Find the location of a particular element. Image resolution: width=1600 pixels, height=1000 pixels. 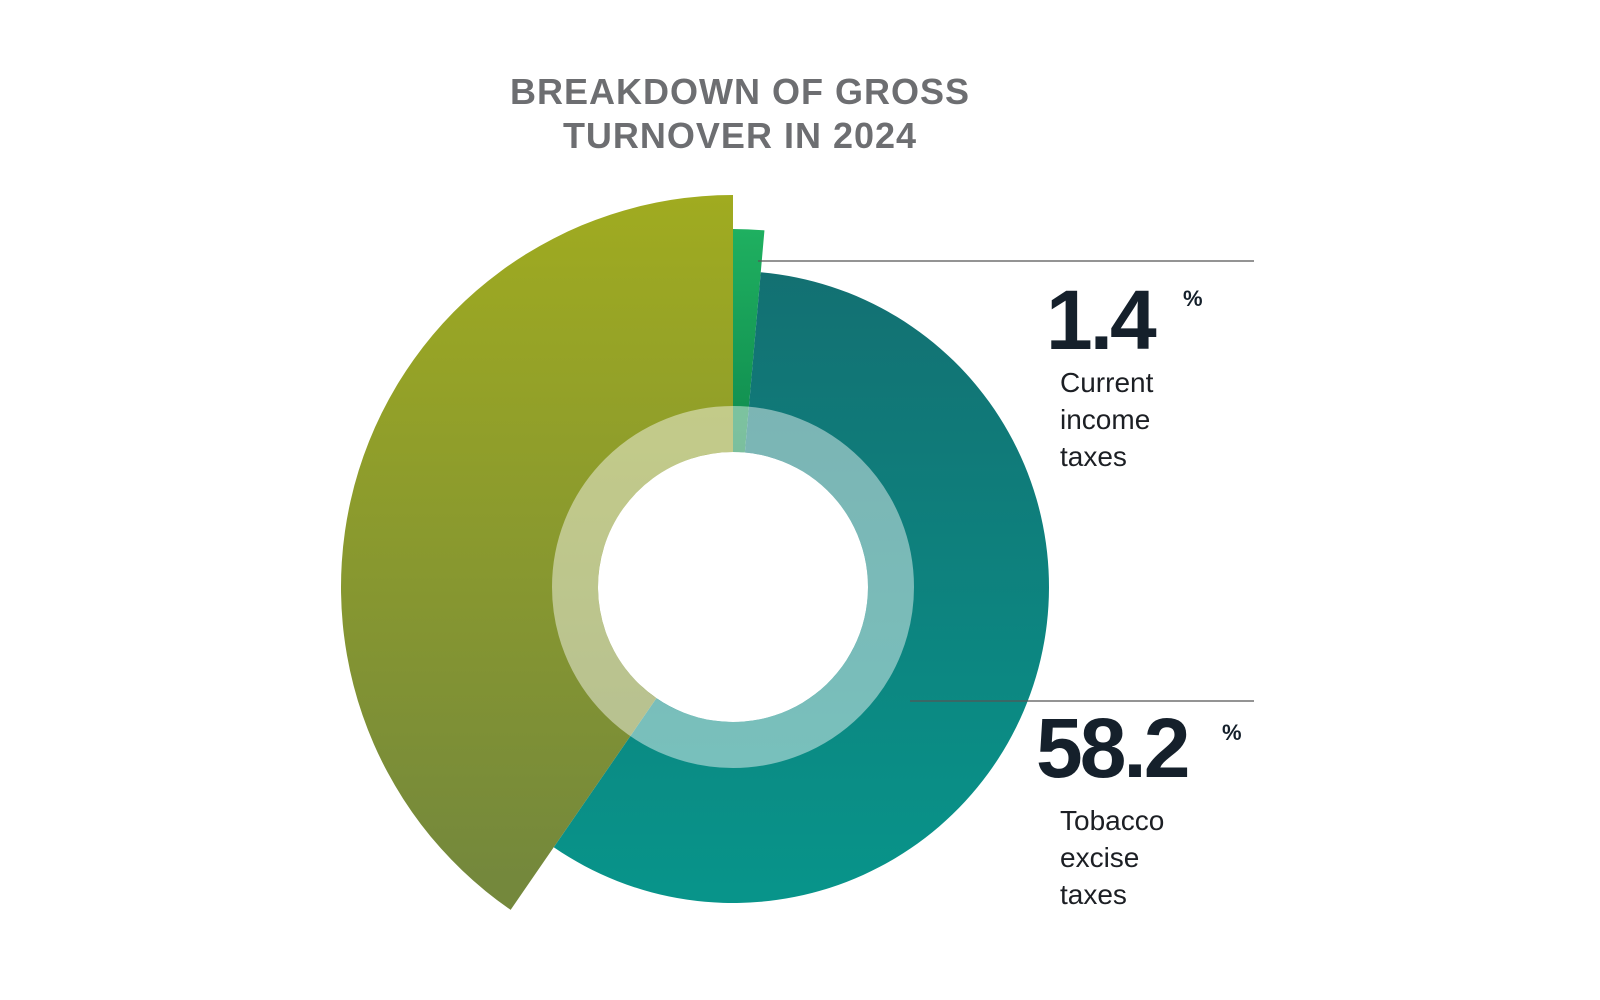

chart-title-line-2: TURNOVER IN 2024 is located at coordinates (740, 135).